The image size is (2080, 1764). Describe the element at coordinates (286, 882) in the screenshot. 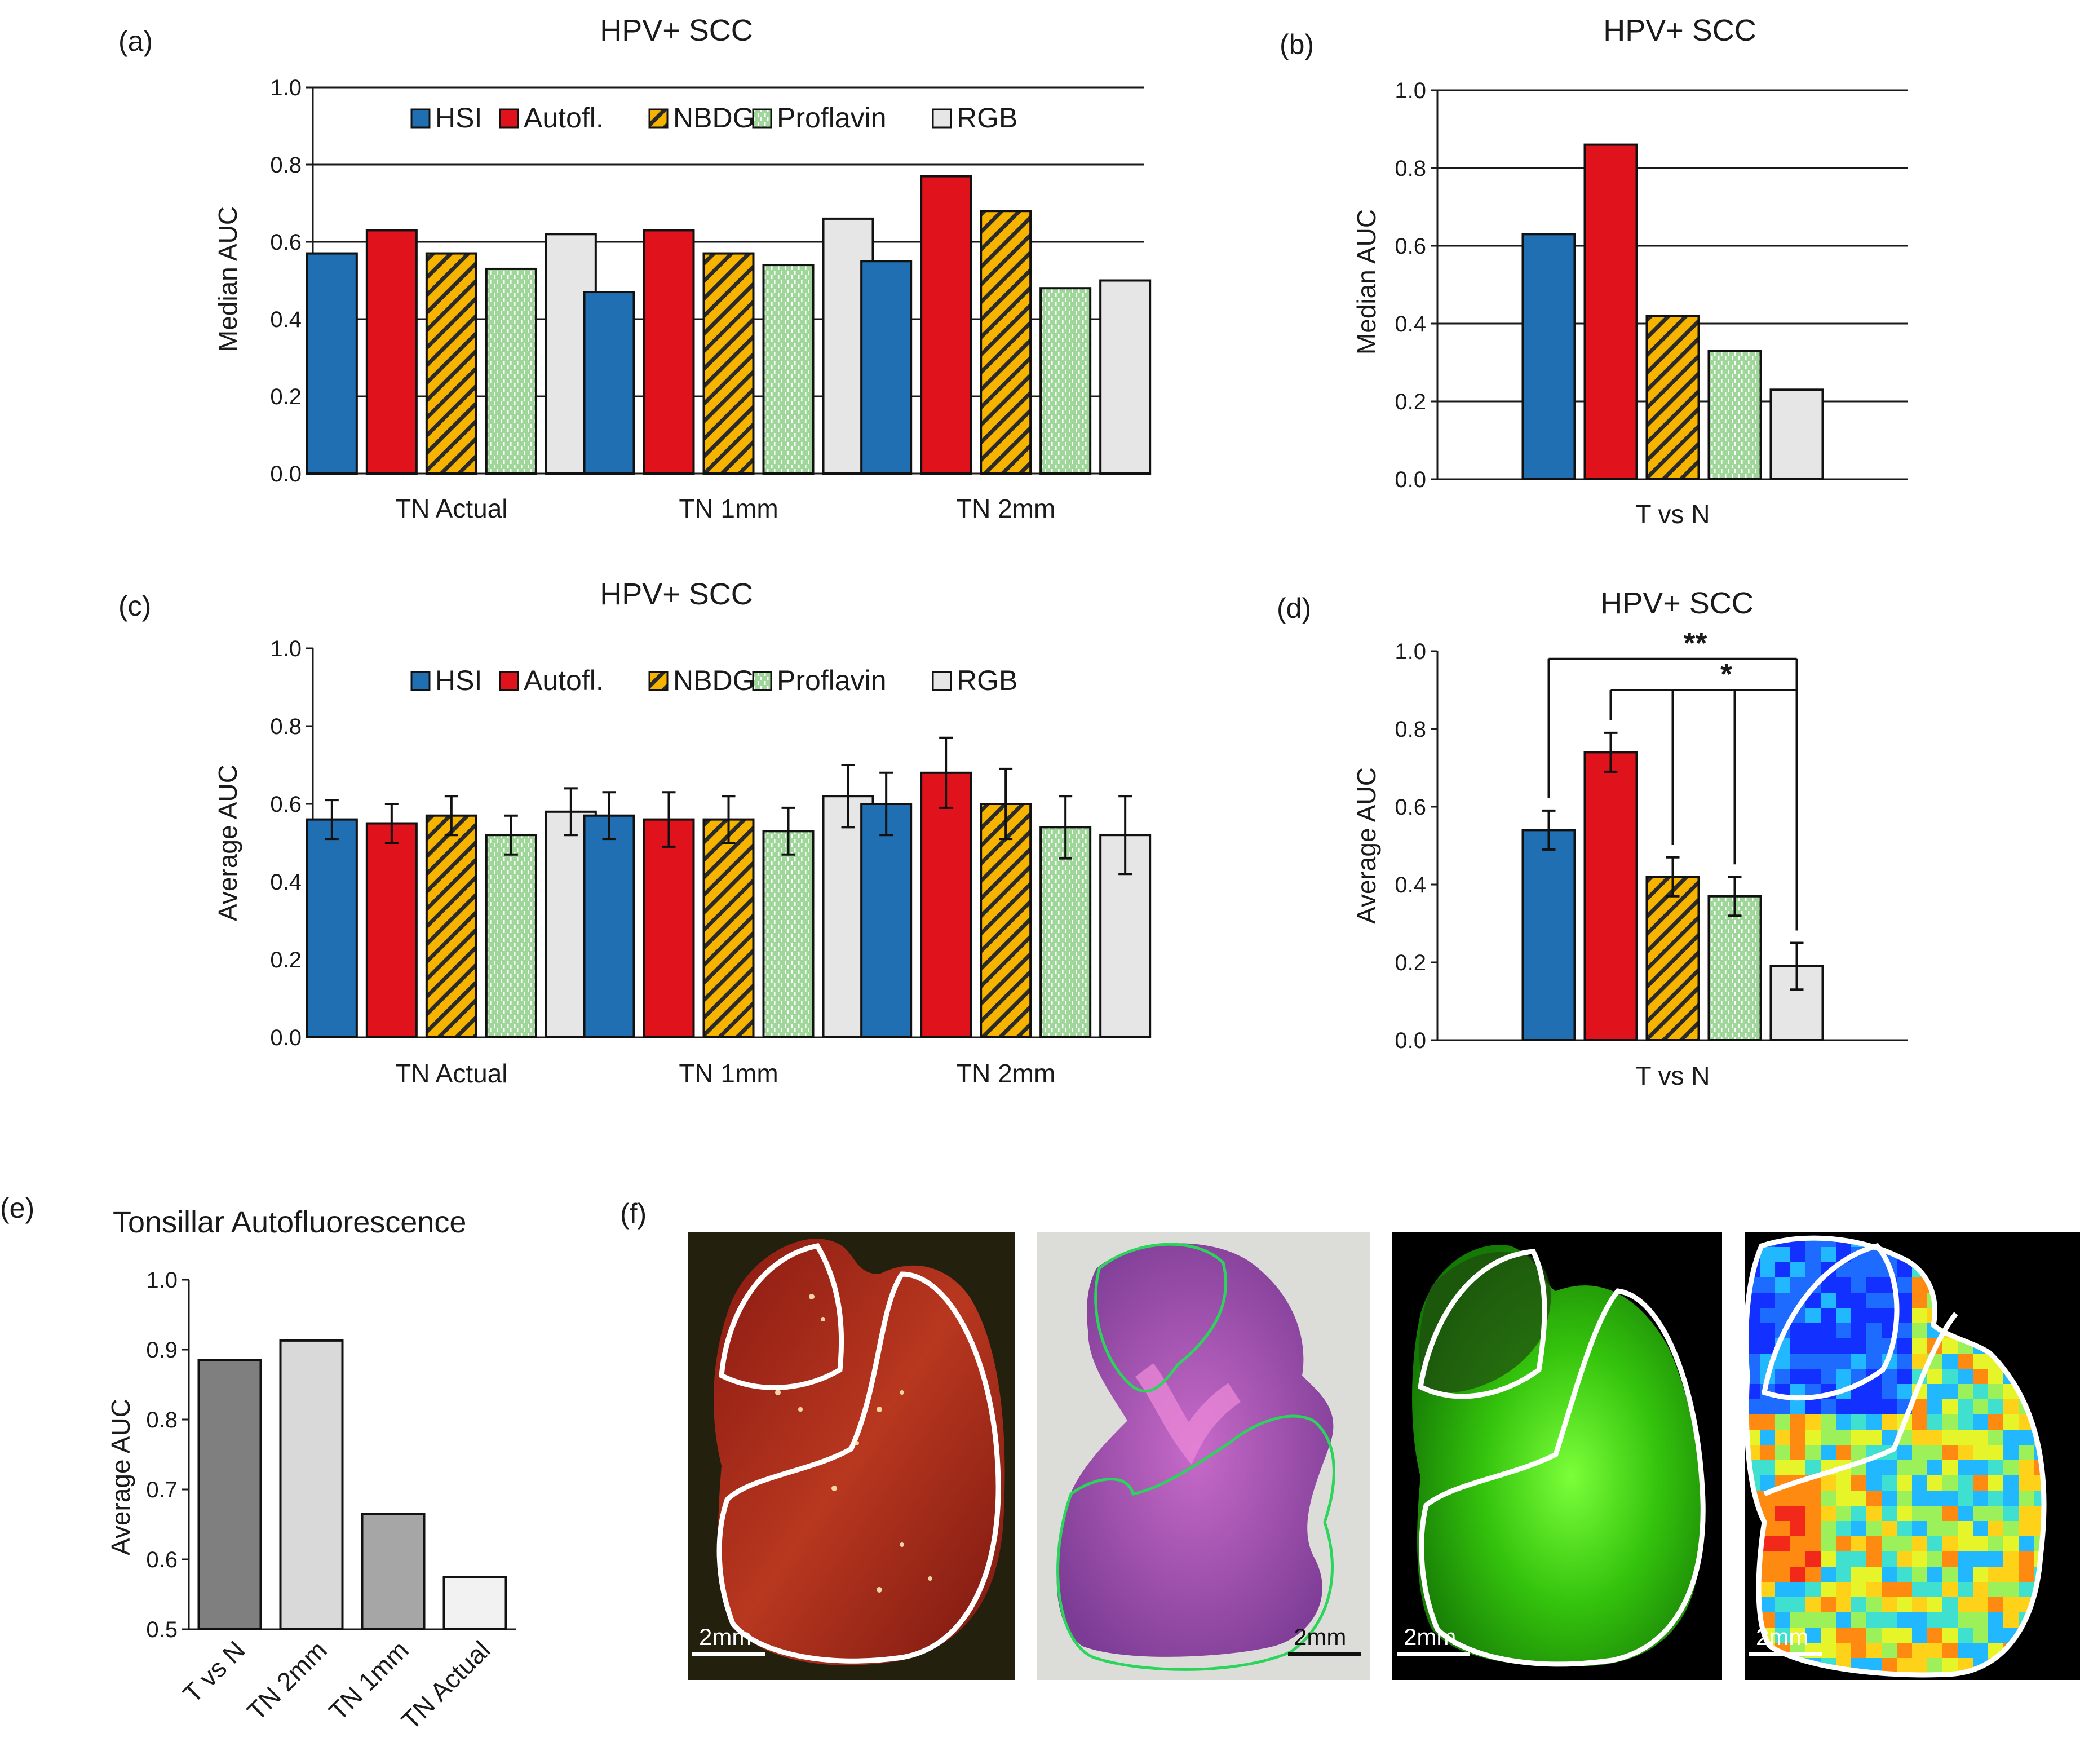

I see `ytick-label-c-2: 0.4` at that location.